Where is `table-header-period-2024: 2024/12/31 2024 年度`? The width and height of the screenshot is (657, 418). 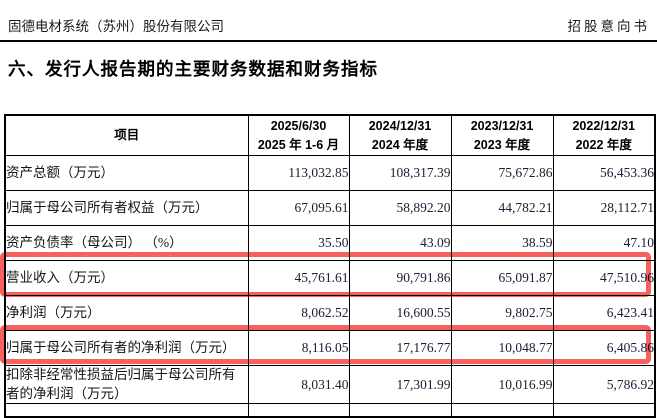
table-header-period-2024: 2024/12/31 2024 年度 is located at coordinates (400, 135).